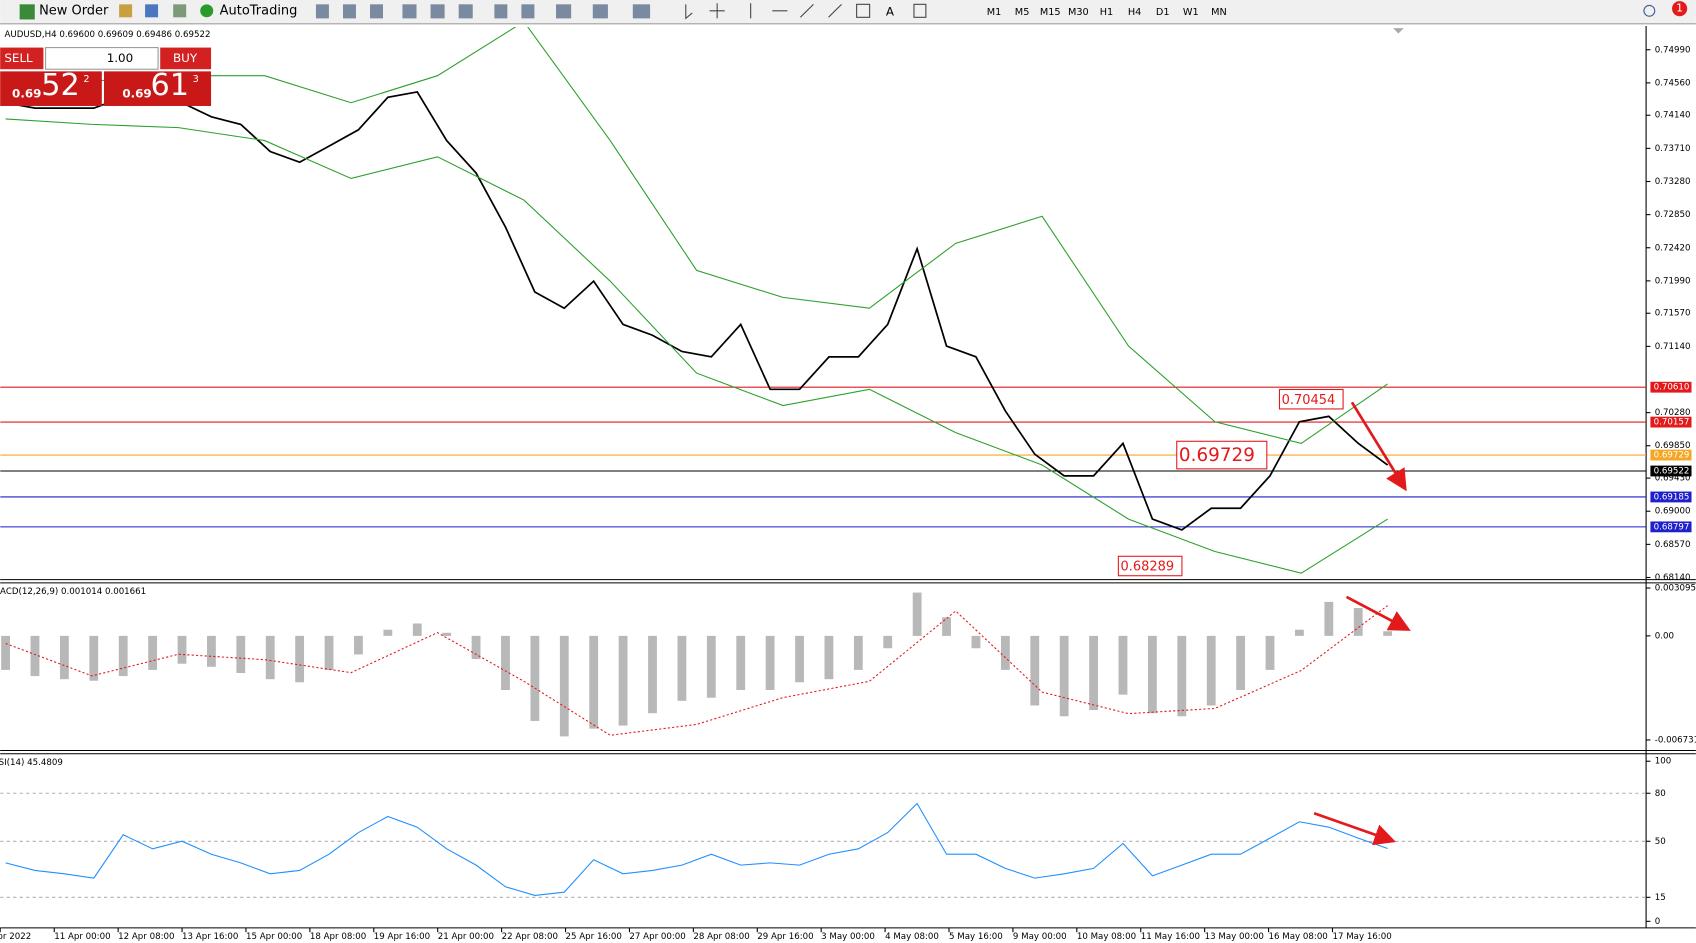  Describe the element at coordinates (1078, 12) in the screenshot. I see `timeframe-button: M30` at that location.